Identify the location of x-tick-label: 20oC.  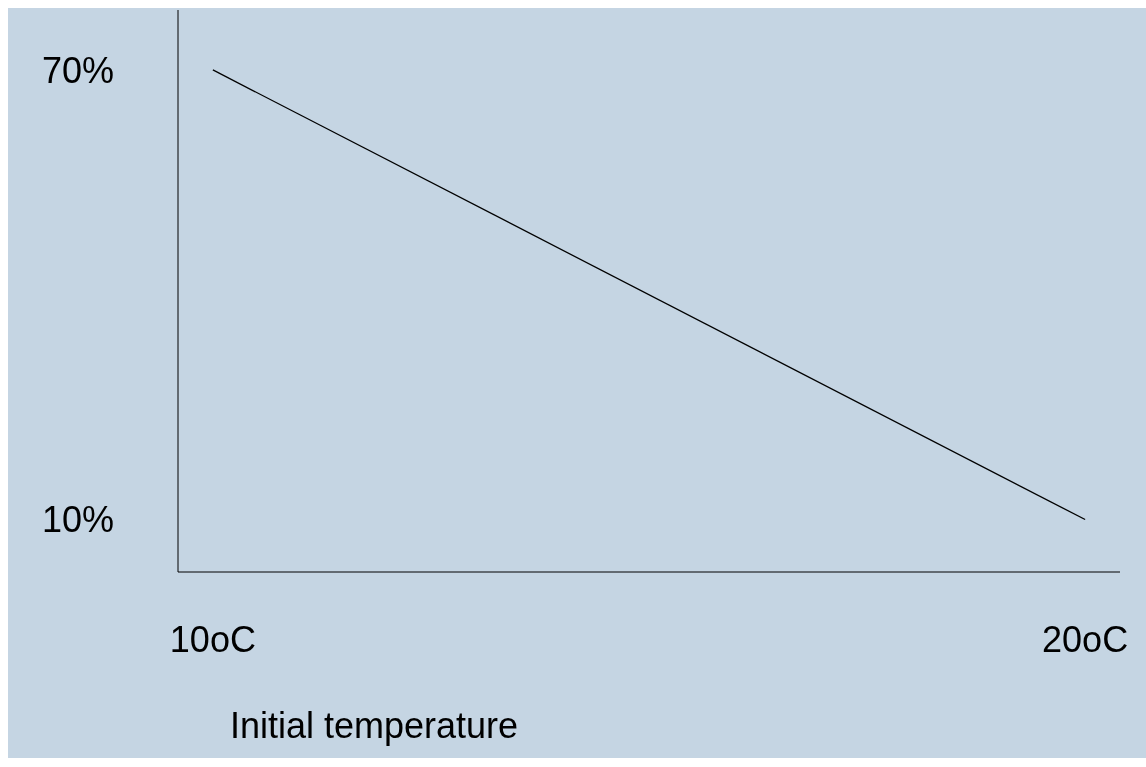
(1085, 639).